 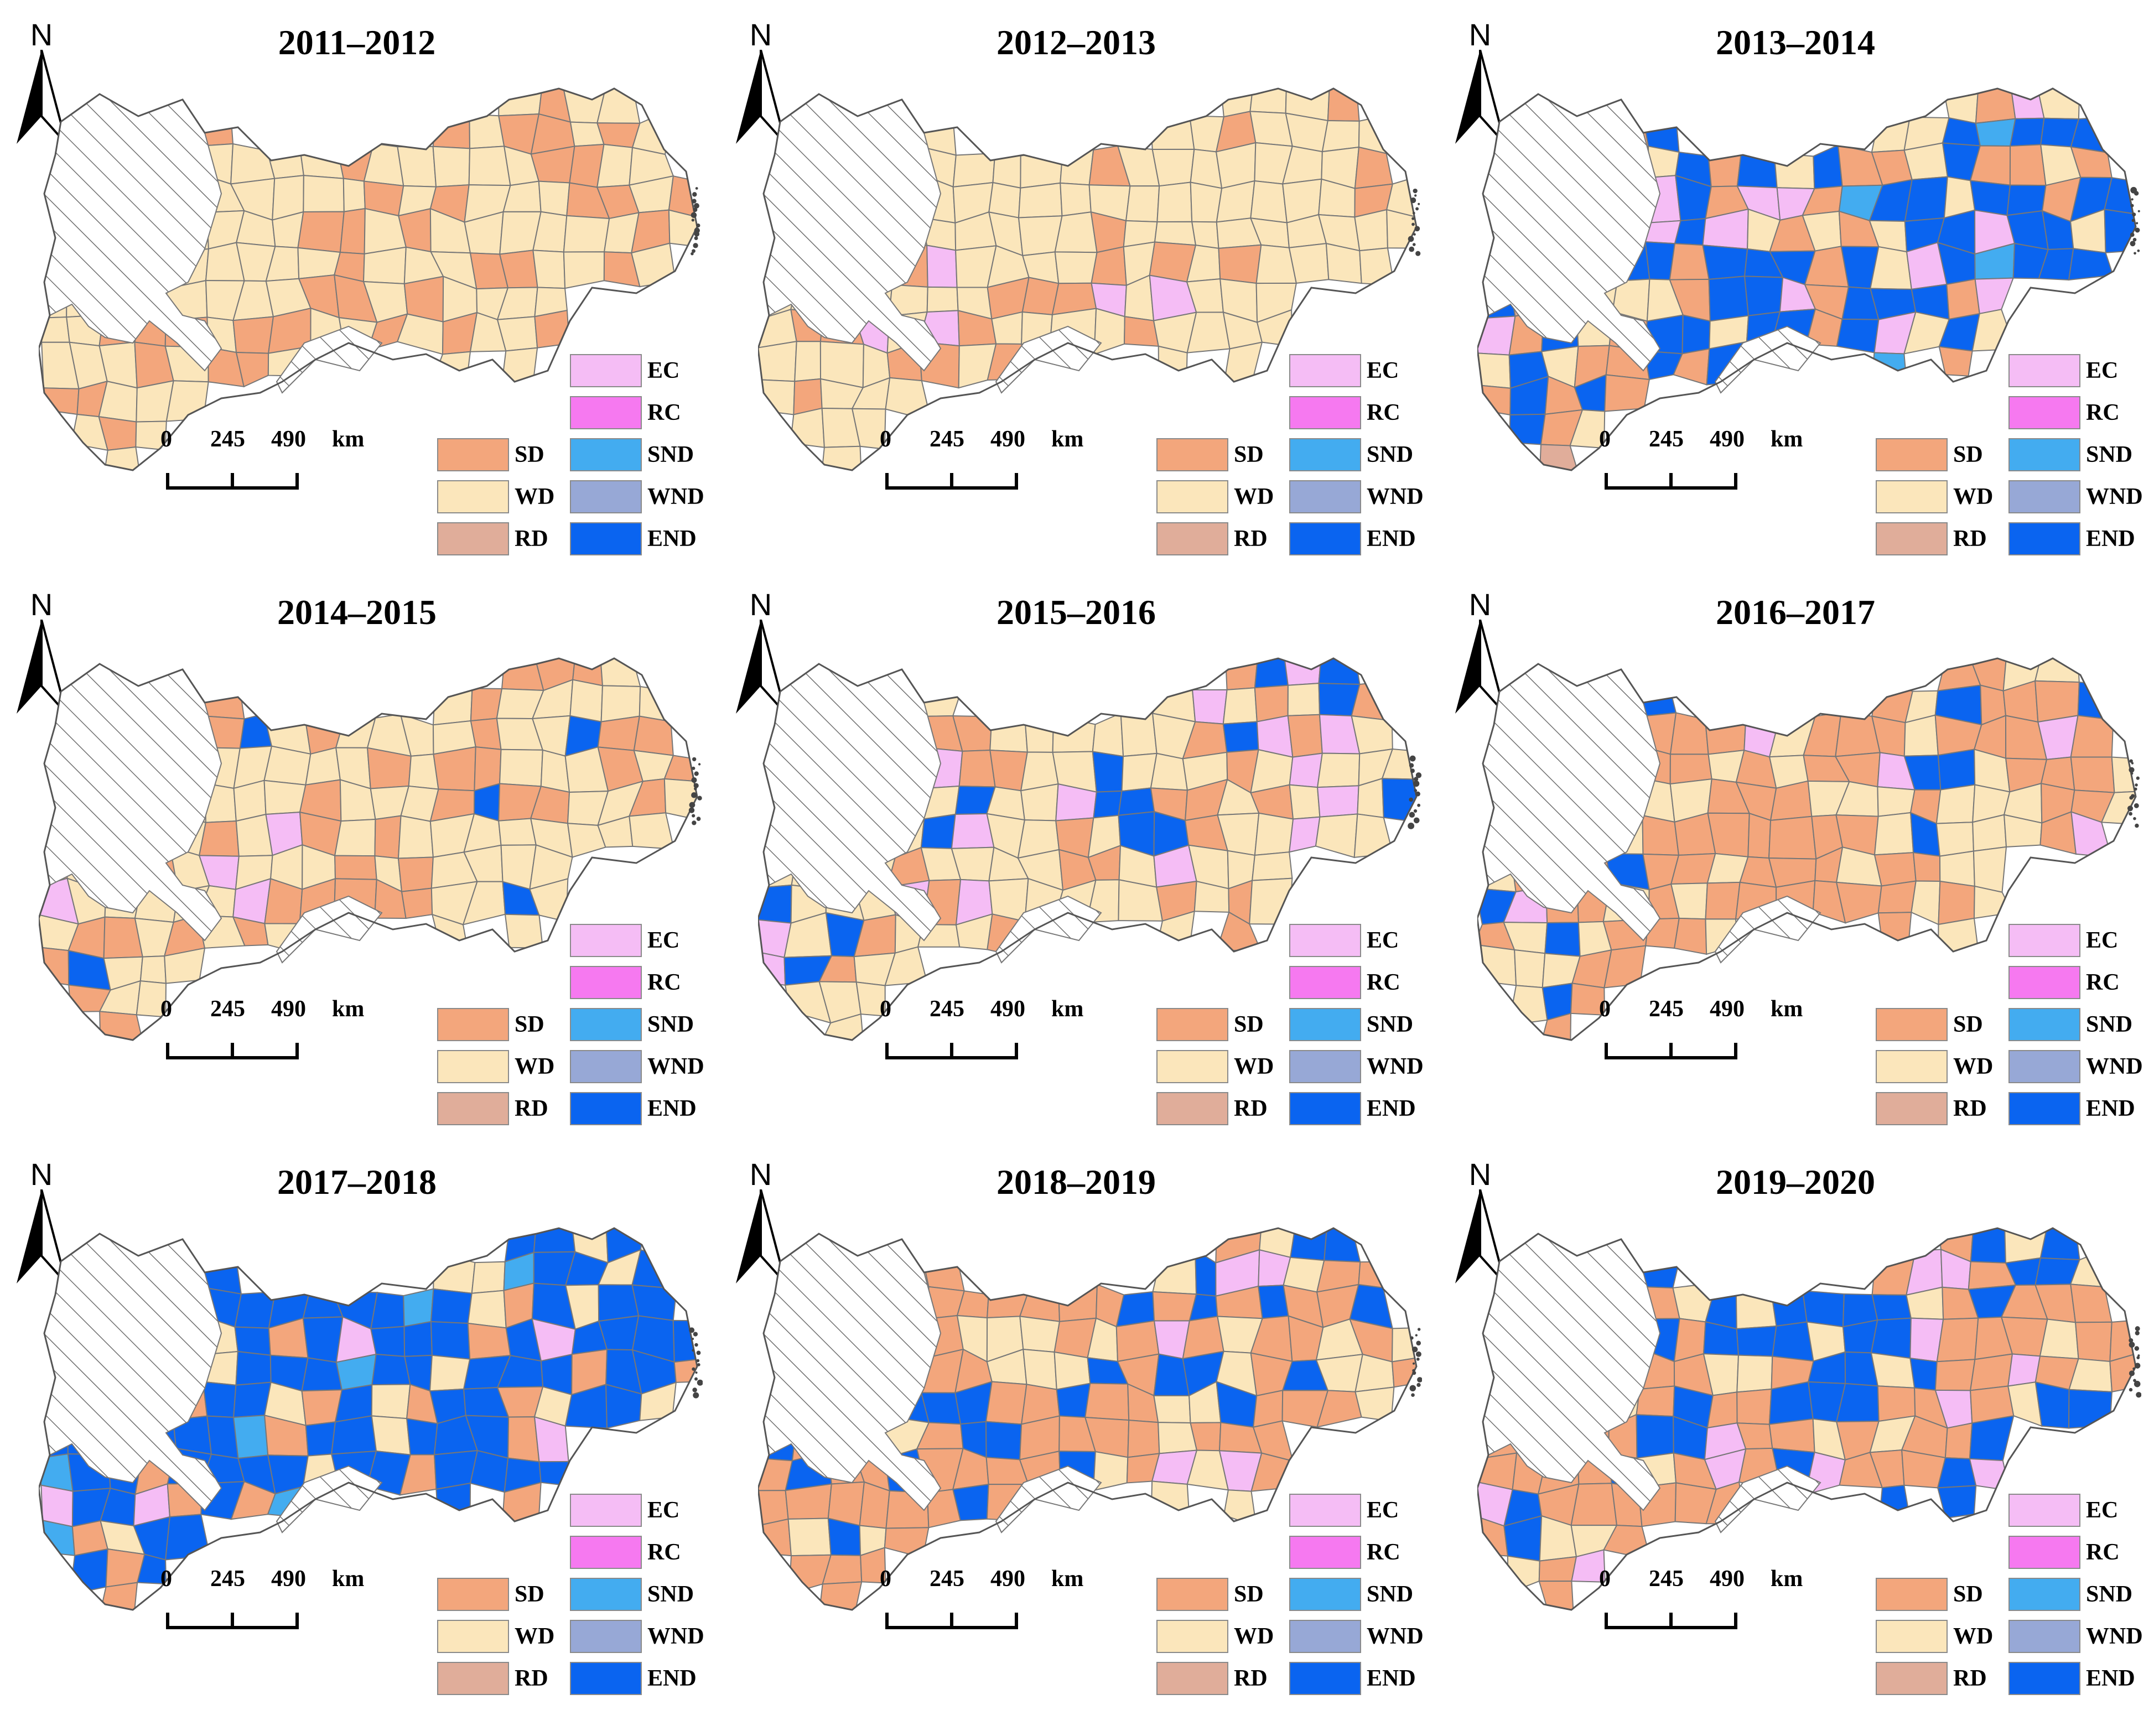 What do you see at coordinates (1076, 612) in the screenshot?
I see `panel-title: 2015–2016` at bounding box center [1076, 612].